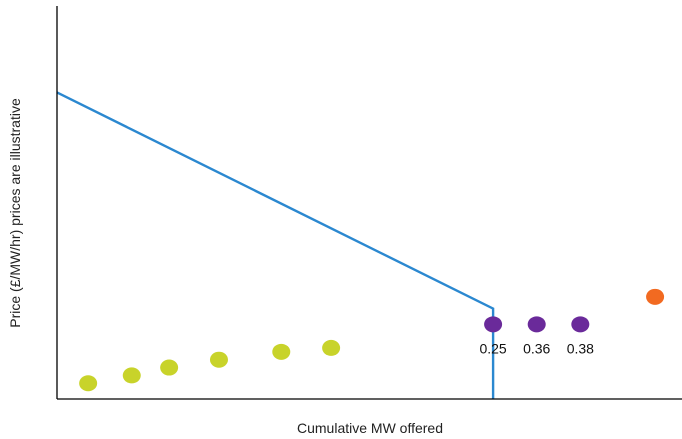 Image resolution: width=682 pixels, height=439 pixels. What do you see at coordinates (580, 348) in the screenshot?
I see `data-label-3: 0.38` at bounding box center [580, 348].